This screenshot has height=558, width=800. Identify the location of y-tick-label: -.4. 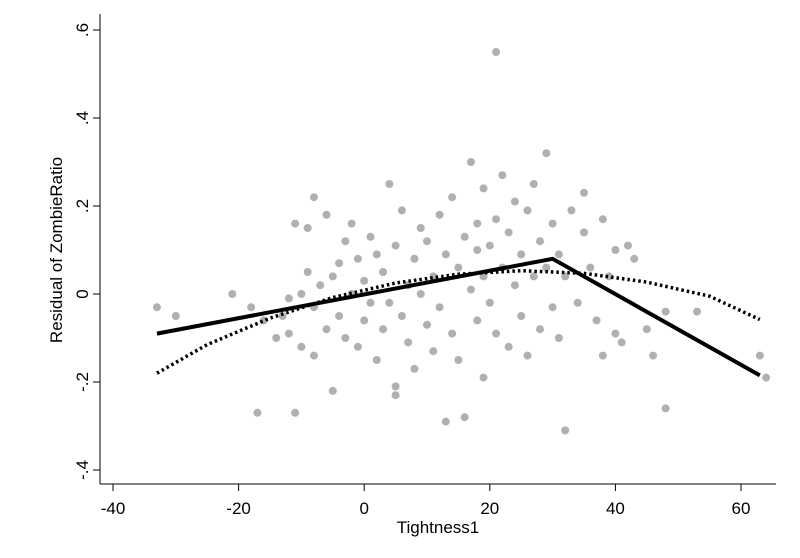
(82, 470).